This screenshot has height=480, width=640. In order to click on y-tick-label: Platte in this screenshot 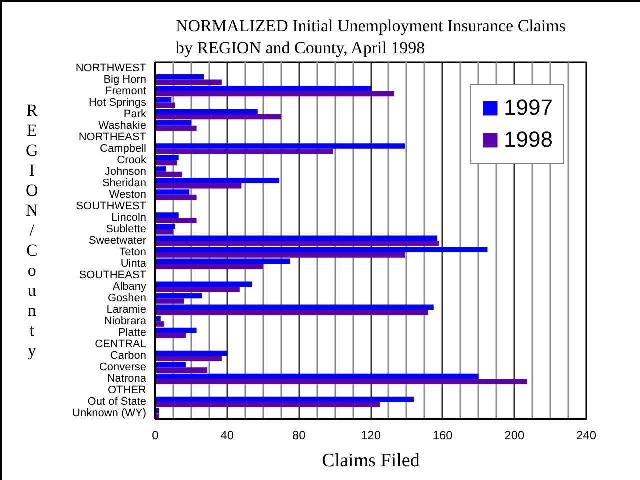, I will do `click(132, 333)`.